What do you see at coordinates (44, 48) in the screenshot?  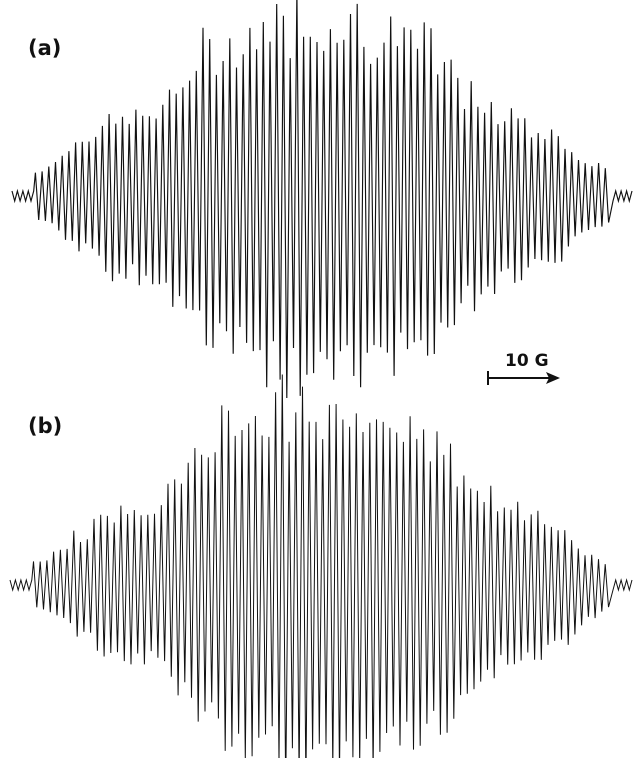 I see `panel-a-label: (a)` at bounding box center [44, 48].